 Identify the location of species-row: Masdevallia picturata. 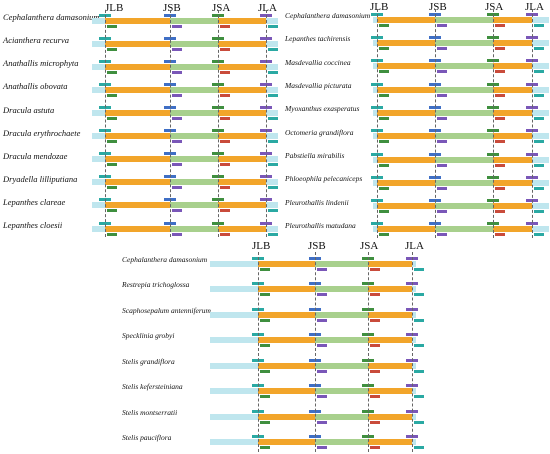
(417, 88).